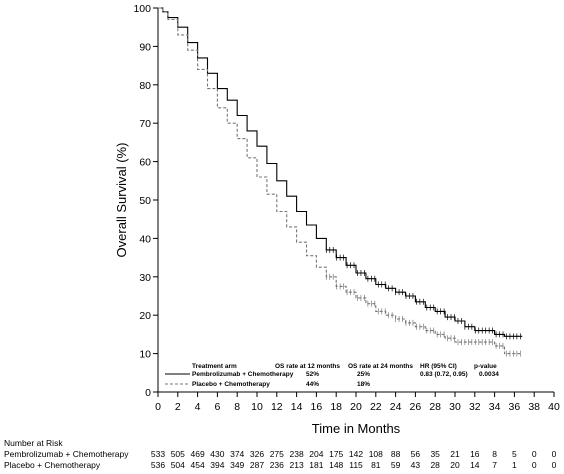  What do you see at coordinates (178, 454) in the screenshot?
I see `risk-value: 505` at bounding box center [178, 454].